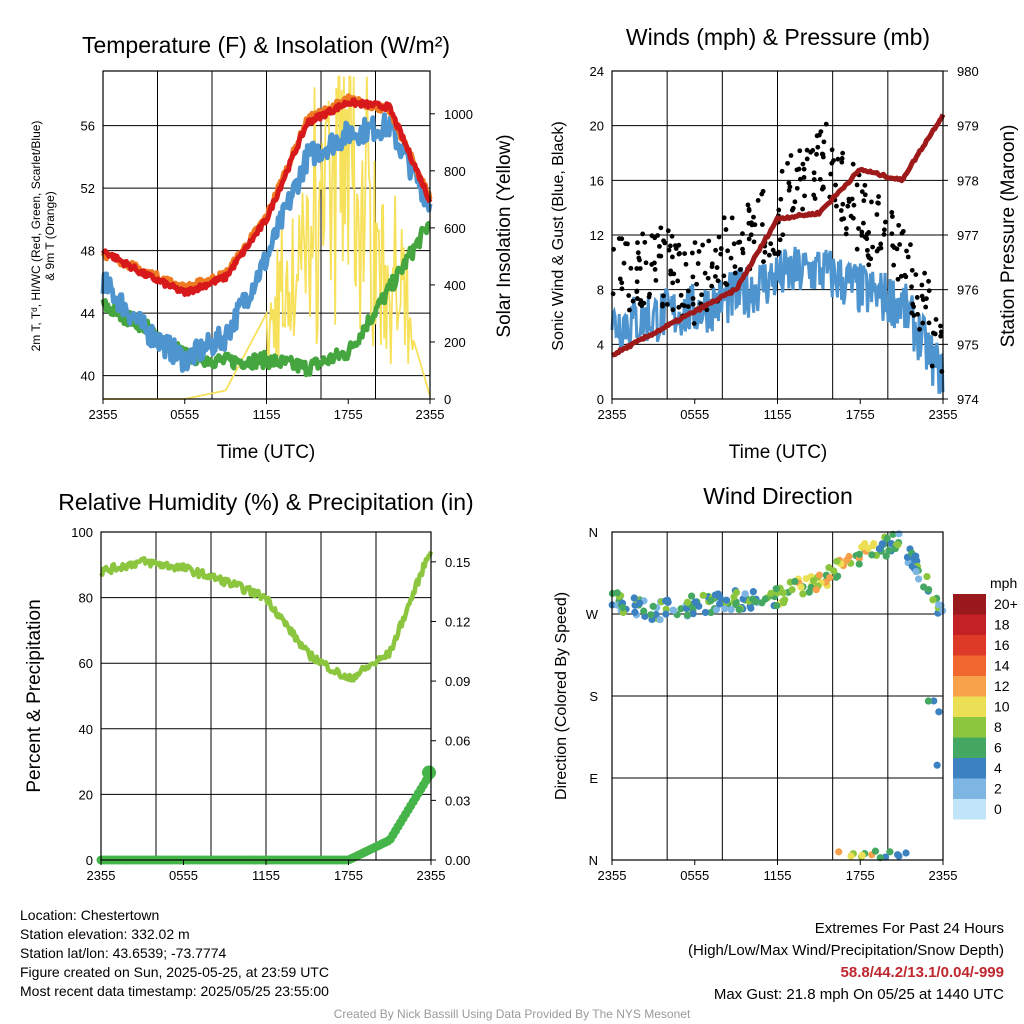 The width and height of the screenshot is (1024, 1024). Describe the element at coordinates (858, 994) in the screenshot. I see `max-gust-text: Max Gust: 21.8 mph On 05/25 at 1440 UTC` at that location.